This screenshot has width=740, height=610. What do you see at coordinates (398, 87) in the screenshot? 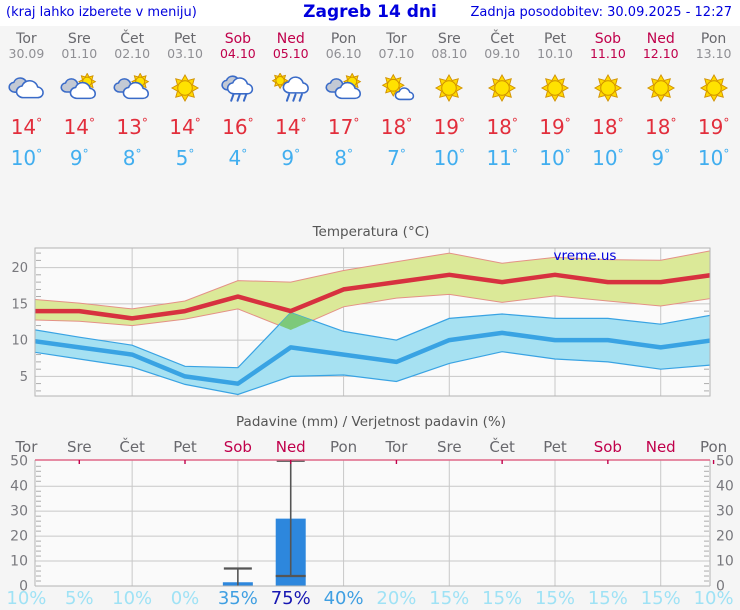
I see `mostly-sunny-icon` at bounding box center [398, 87].